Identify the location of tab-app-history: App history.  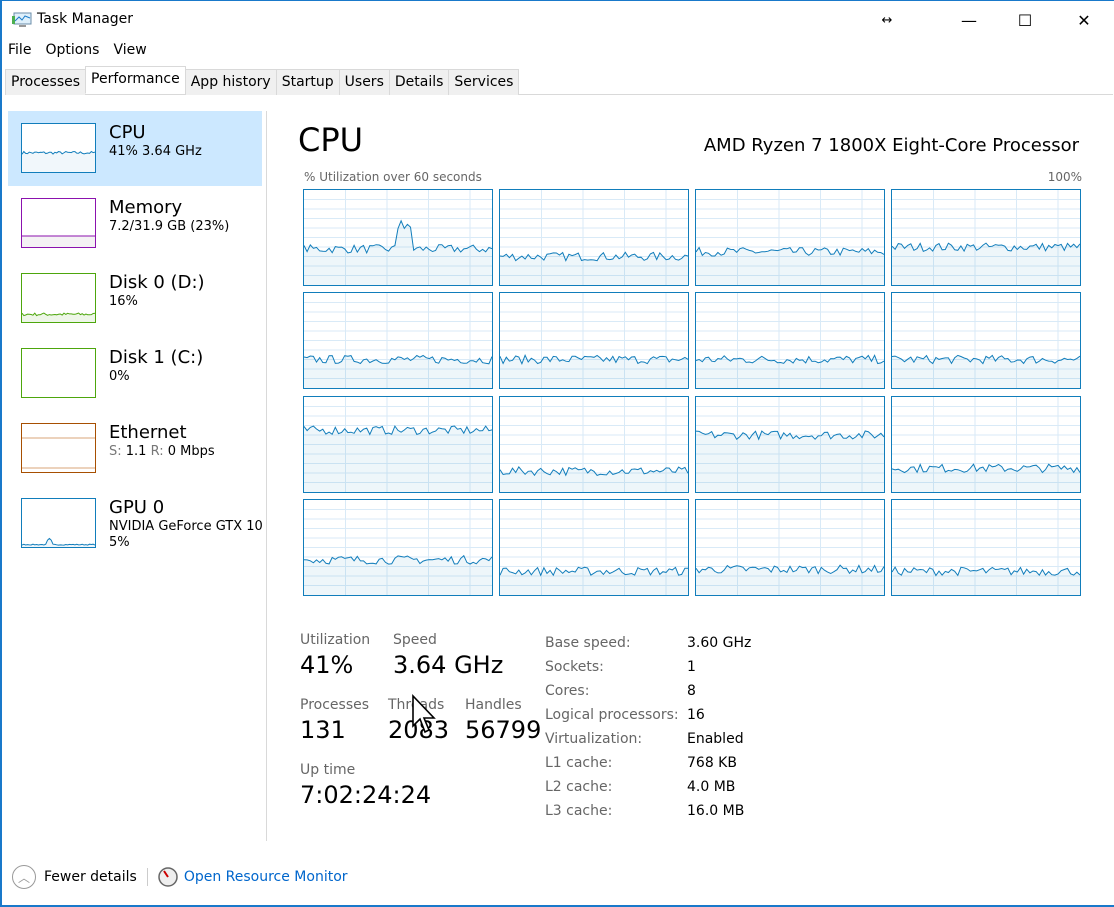
(230, 82).